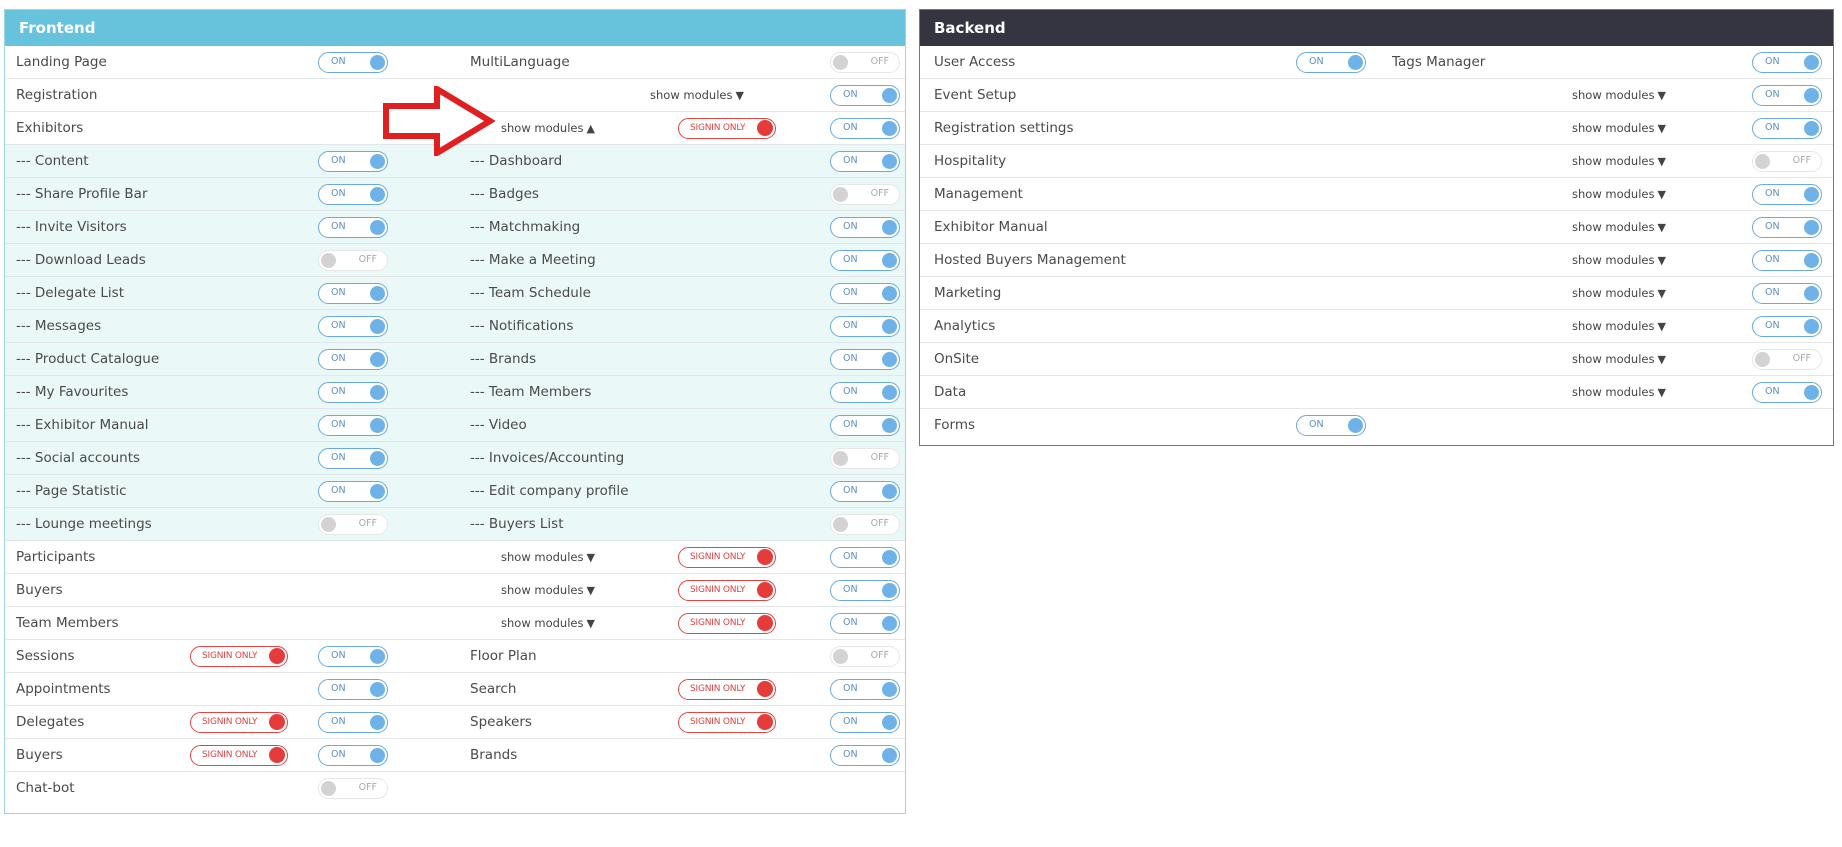  I want to click on signin-only-text: SIGNIN ONLY, so click(718, 557).